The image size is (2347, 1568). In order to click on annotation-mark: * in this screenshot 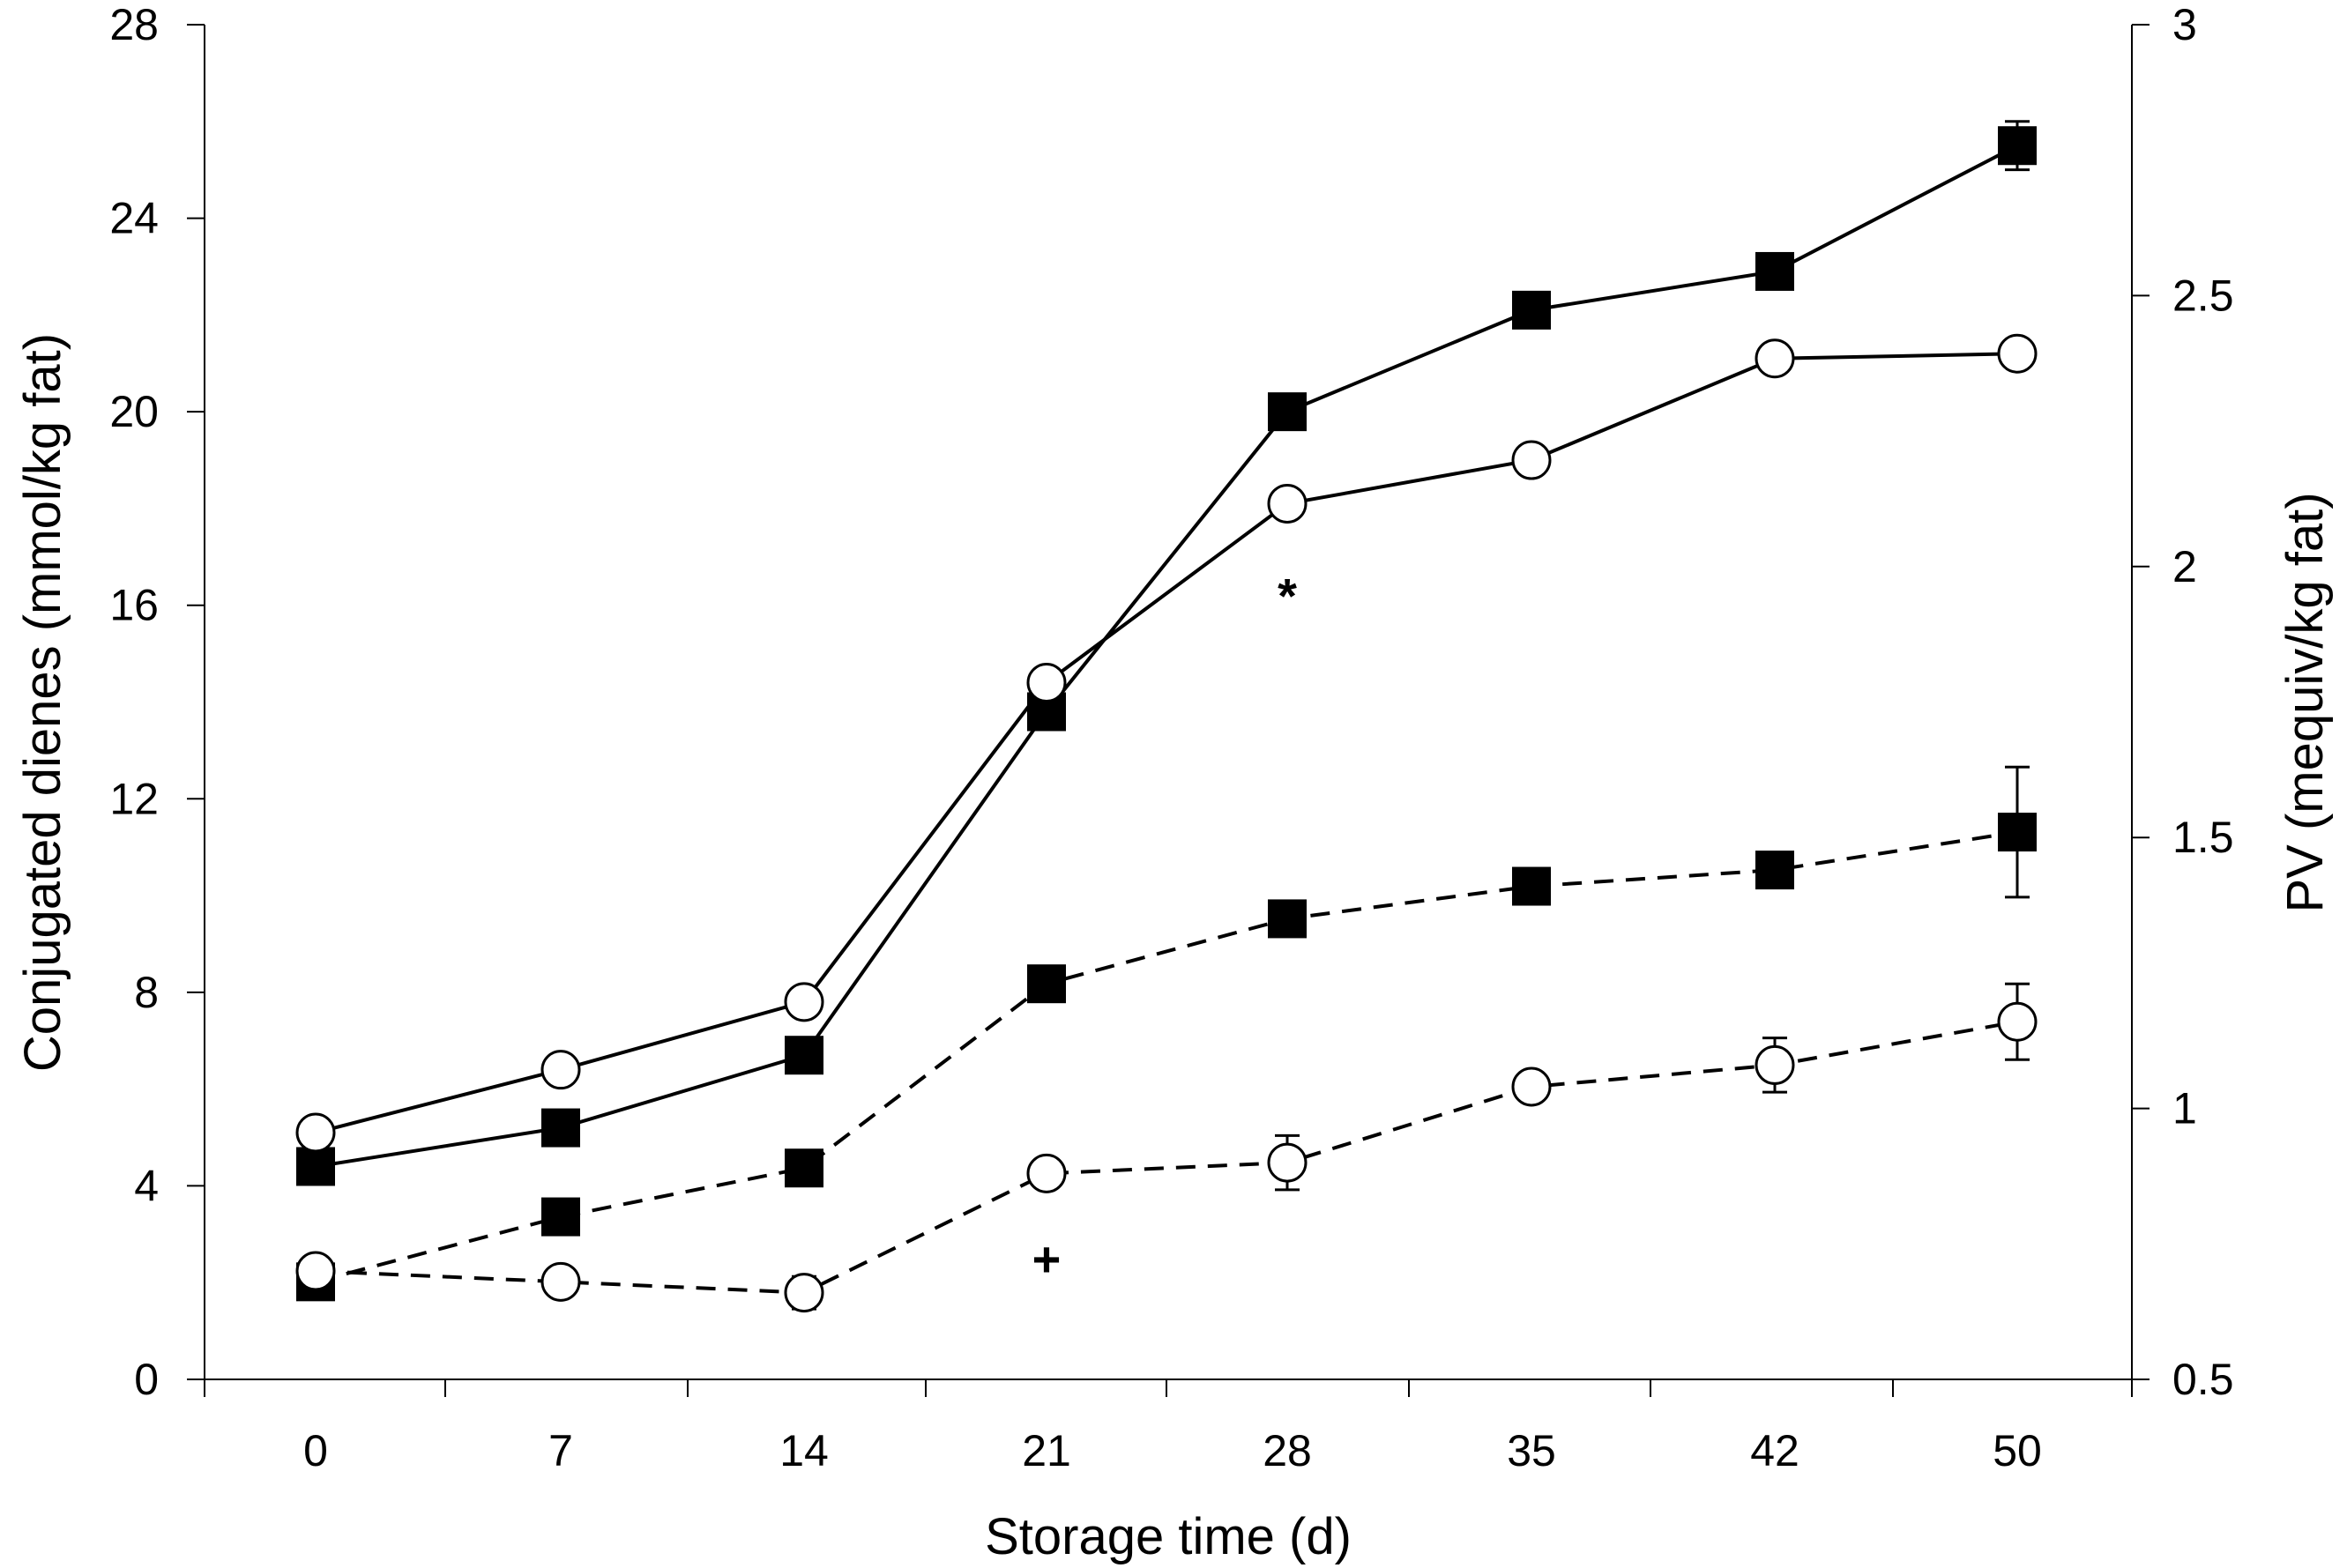, I will do `click(1287, 596)`.